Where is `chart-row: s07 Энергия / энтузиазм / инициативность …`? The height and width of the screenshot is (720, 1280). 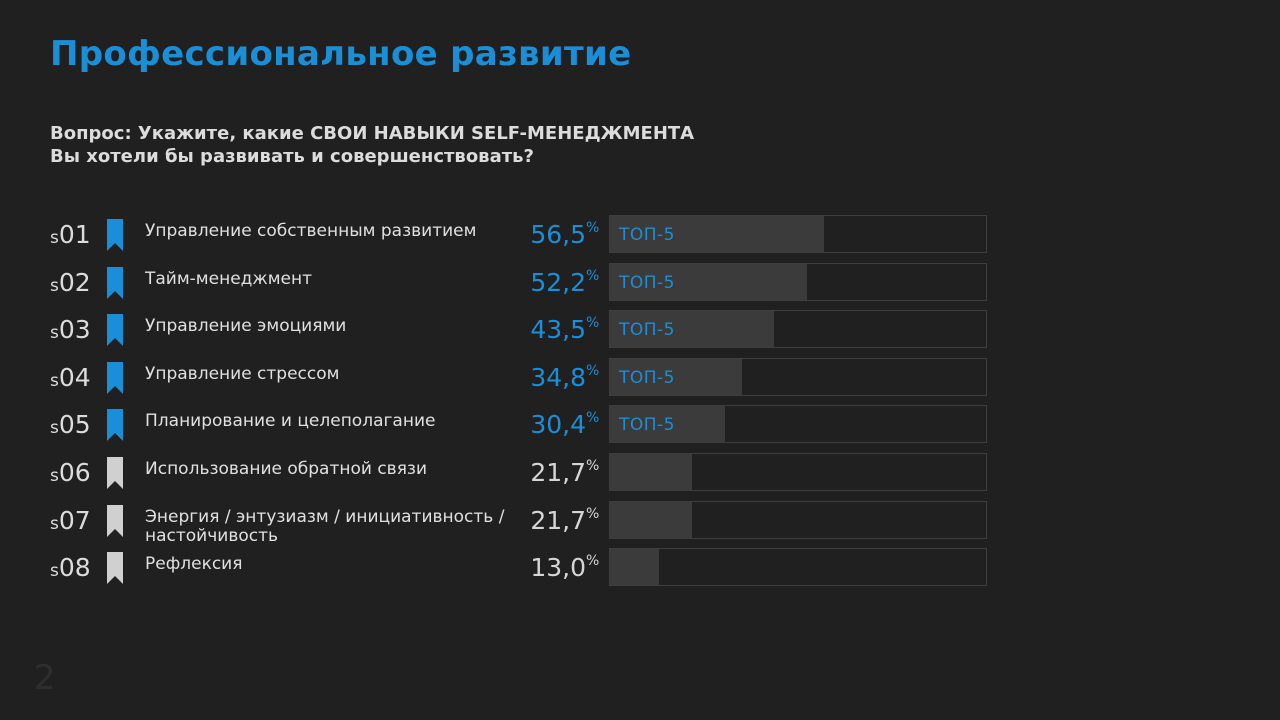 chart-row: s07 Энергия / энтузиазм / инициативность … is located at coordinates (640, 524).